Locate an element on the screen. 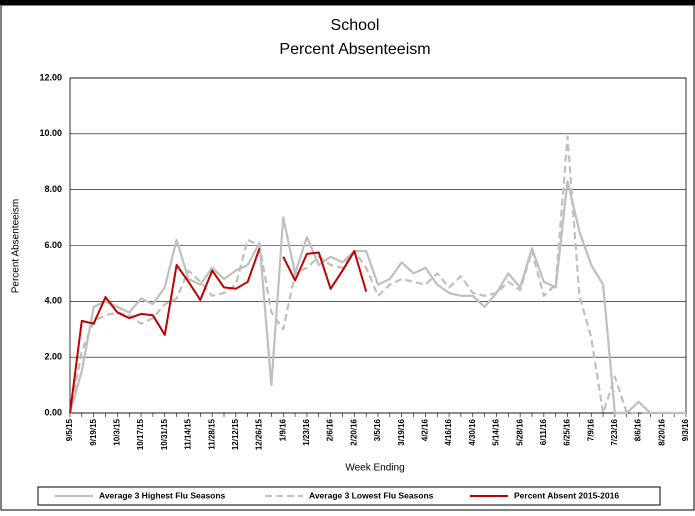 The image size is (695, 516). legend-box is located at coordinates (349, 496).